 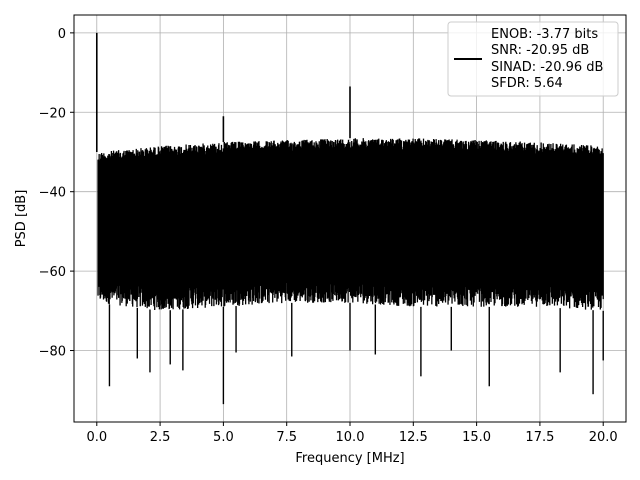 I want to click on legend-entry-enob: ENOB: -3.77 bits, so click(x=544, y=34).